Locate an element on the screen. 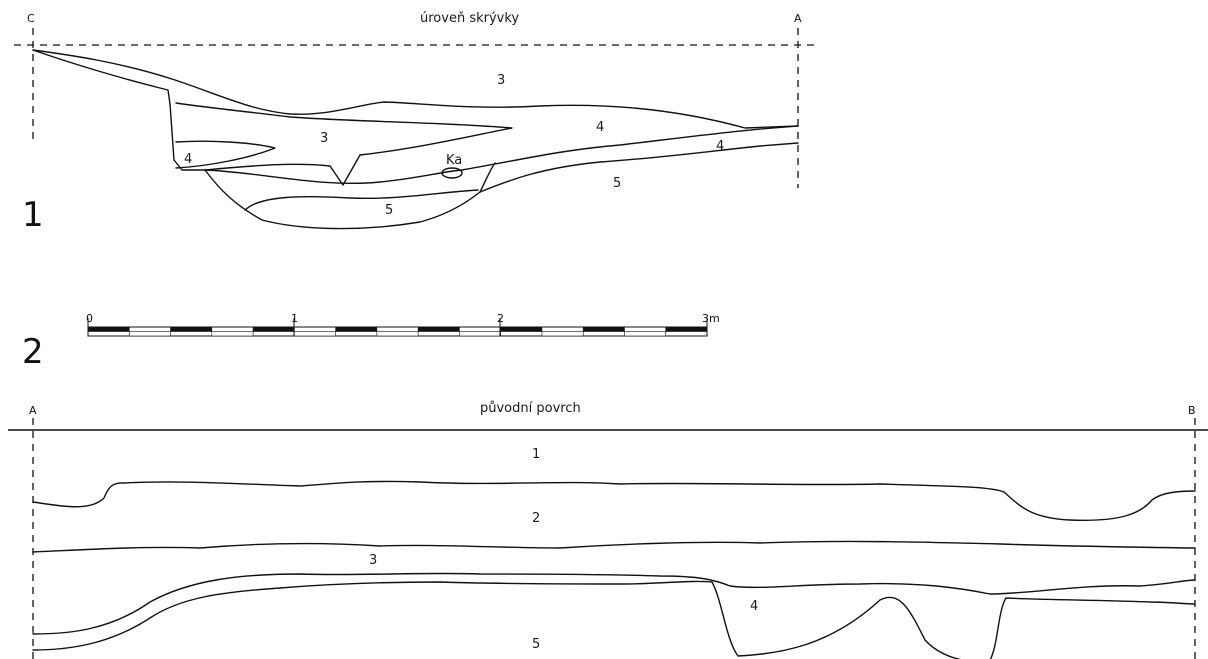 Image resolution: width=1208 pixels, height=659 pixels. scale-bar: 0 1 2 3m 2 is located at coordinates (371, 342).